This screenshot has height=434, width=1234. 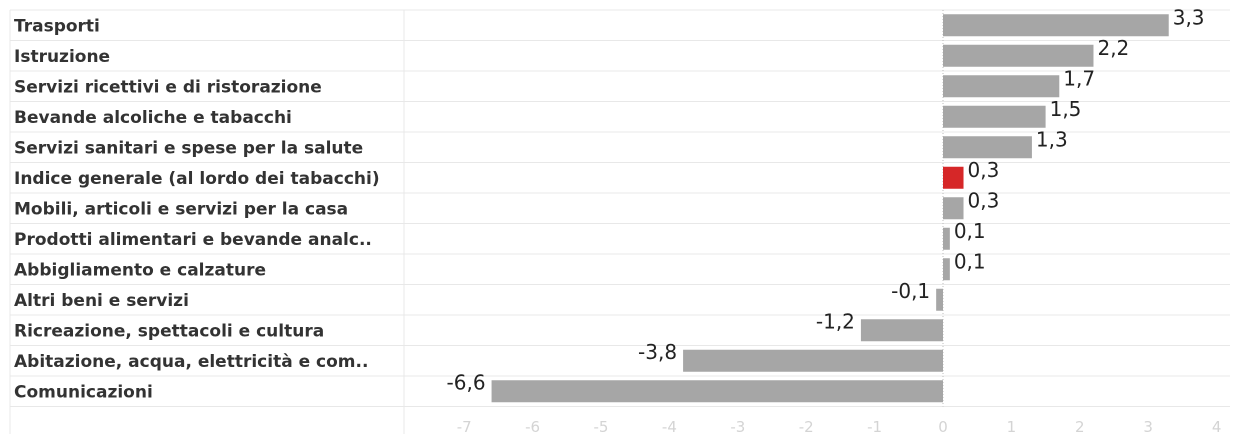 What do you see at coordinates (188, 148) in the screenshot?
I see `category-label: Servizi sanitari e spese per la salute` at bounding box center [188, 148].